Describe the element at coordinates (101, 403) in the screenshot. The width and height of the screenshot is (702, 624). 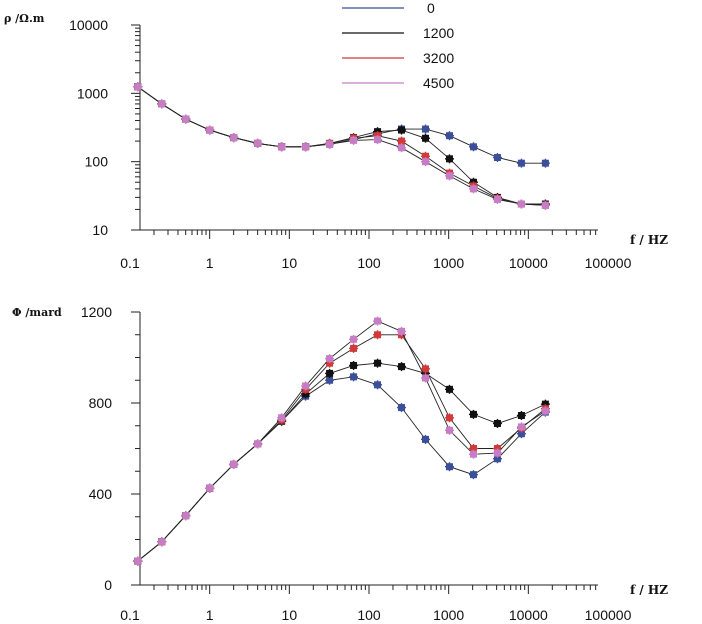
I see `y-tick-label: 800` at that location.